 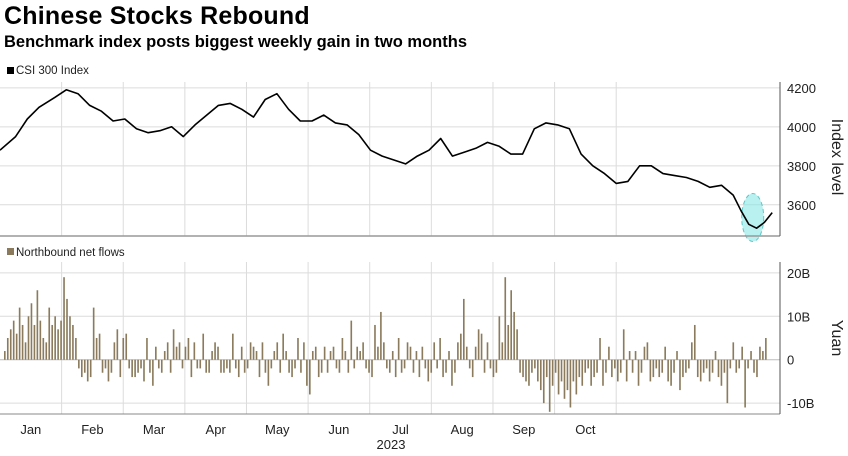 What do you see at coordinates (30, 429) in the screenshot?
I see `x-month-label: Jan` at bounding box center [30, 429].